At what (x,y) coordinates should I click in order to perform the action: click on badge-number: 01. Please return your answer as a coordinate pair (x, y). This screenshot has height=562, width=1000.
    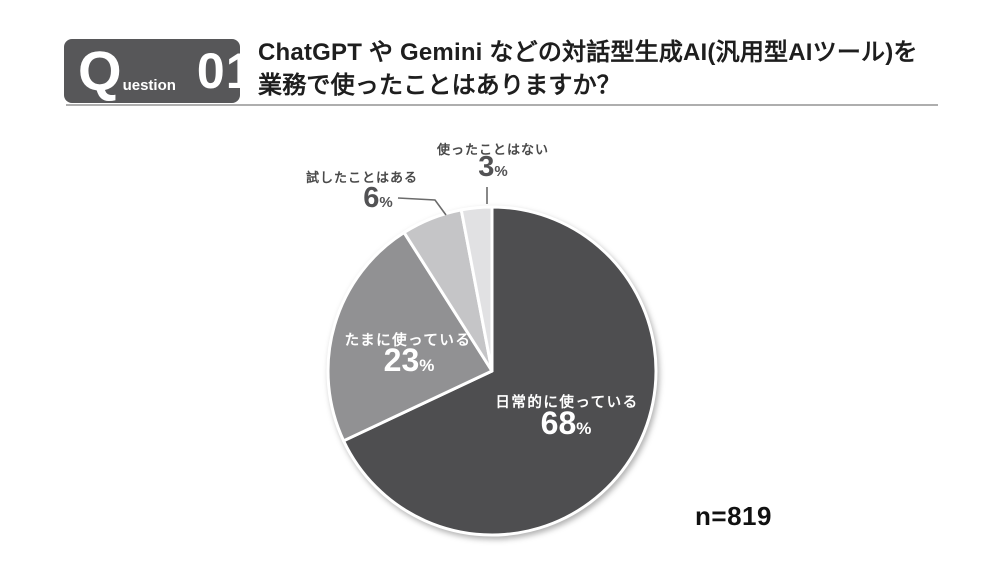
    Looking at the image, I should click on (225, 71).